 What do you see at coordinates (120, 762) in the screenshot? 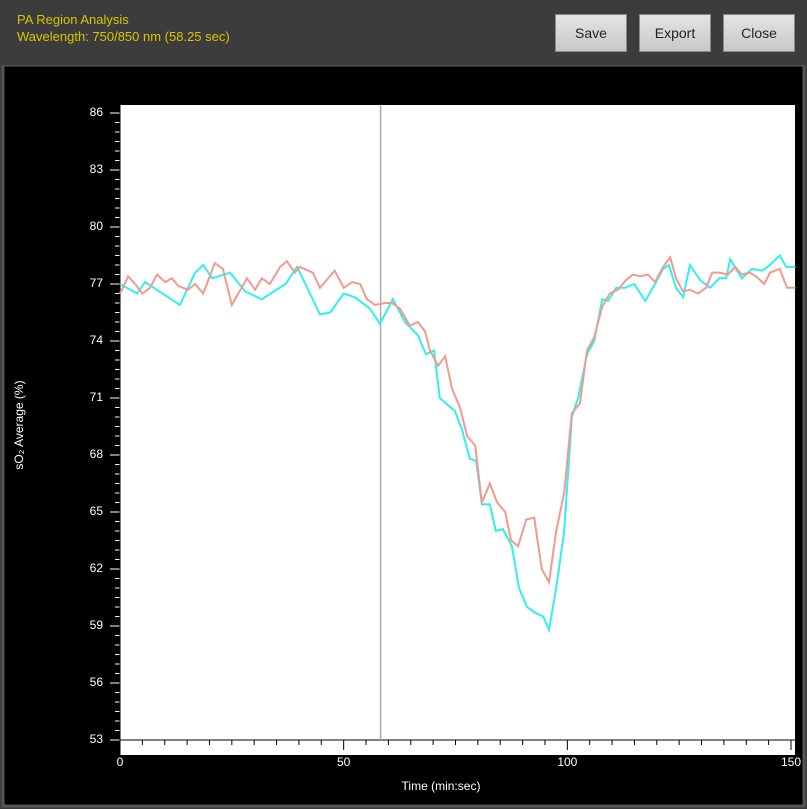
I see `x-tick-label: 0` at bounding box center [120, 762].